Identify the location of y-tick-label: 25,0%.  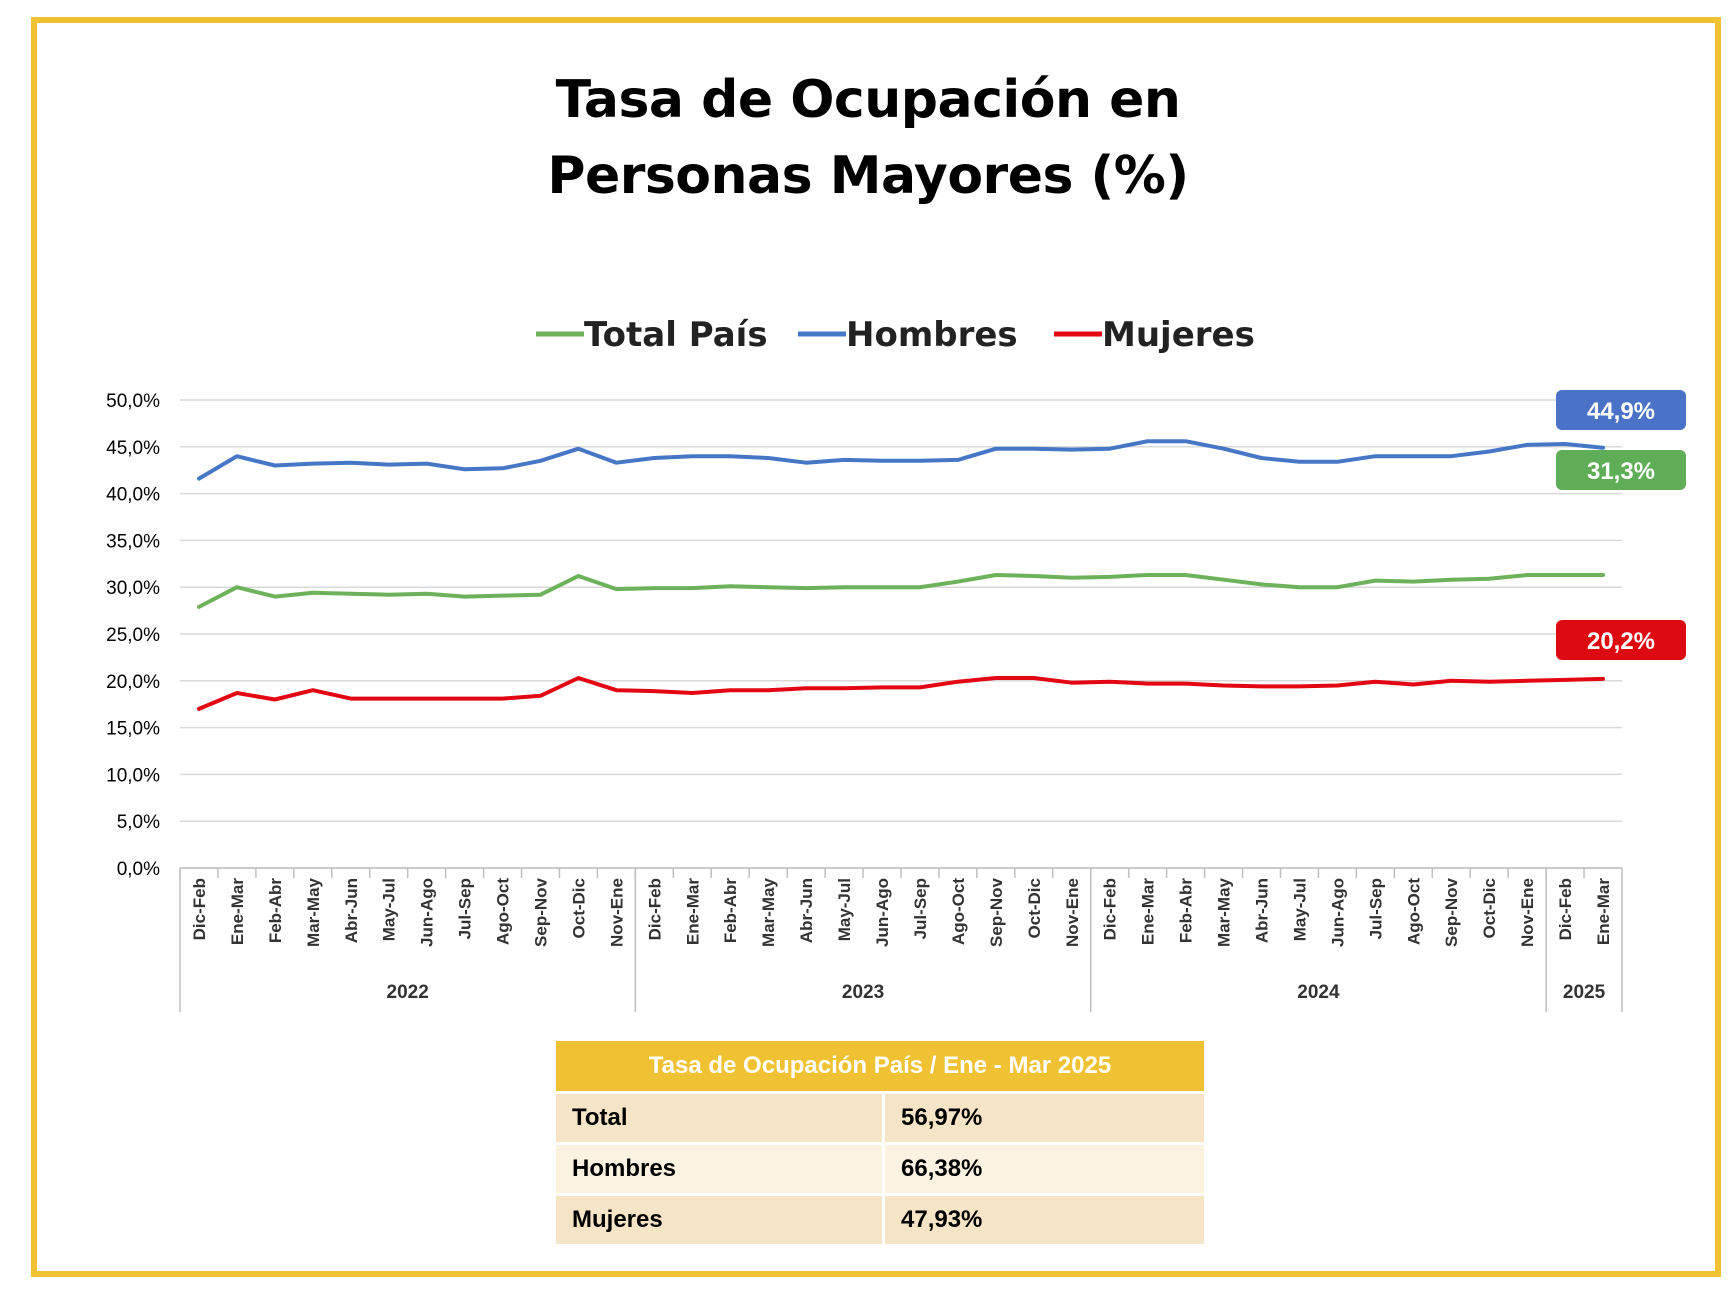
(133, 635).